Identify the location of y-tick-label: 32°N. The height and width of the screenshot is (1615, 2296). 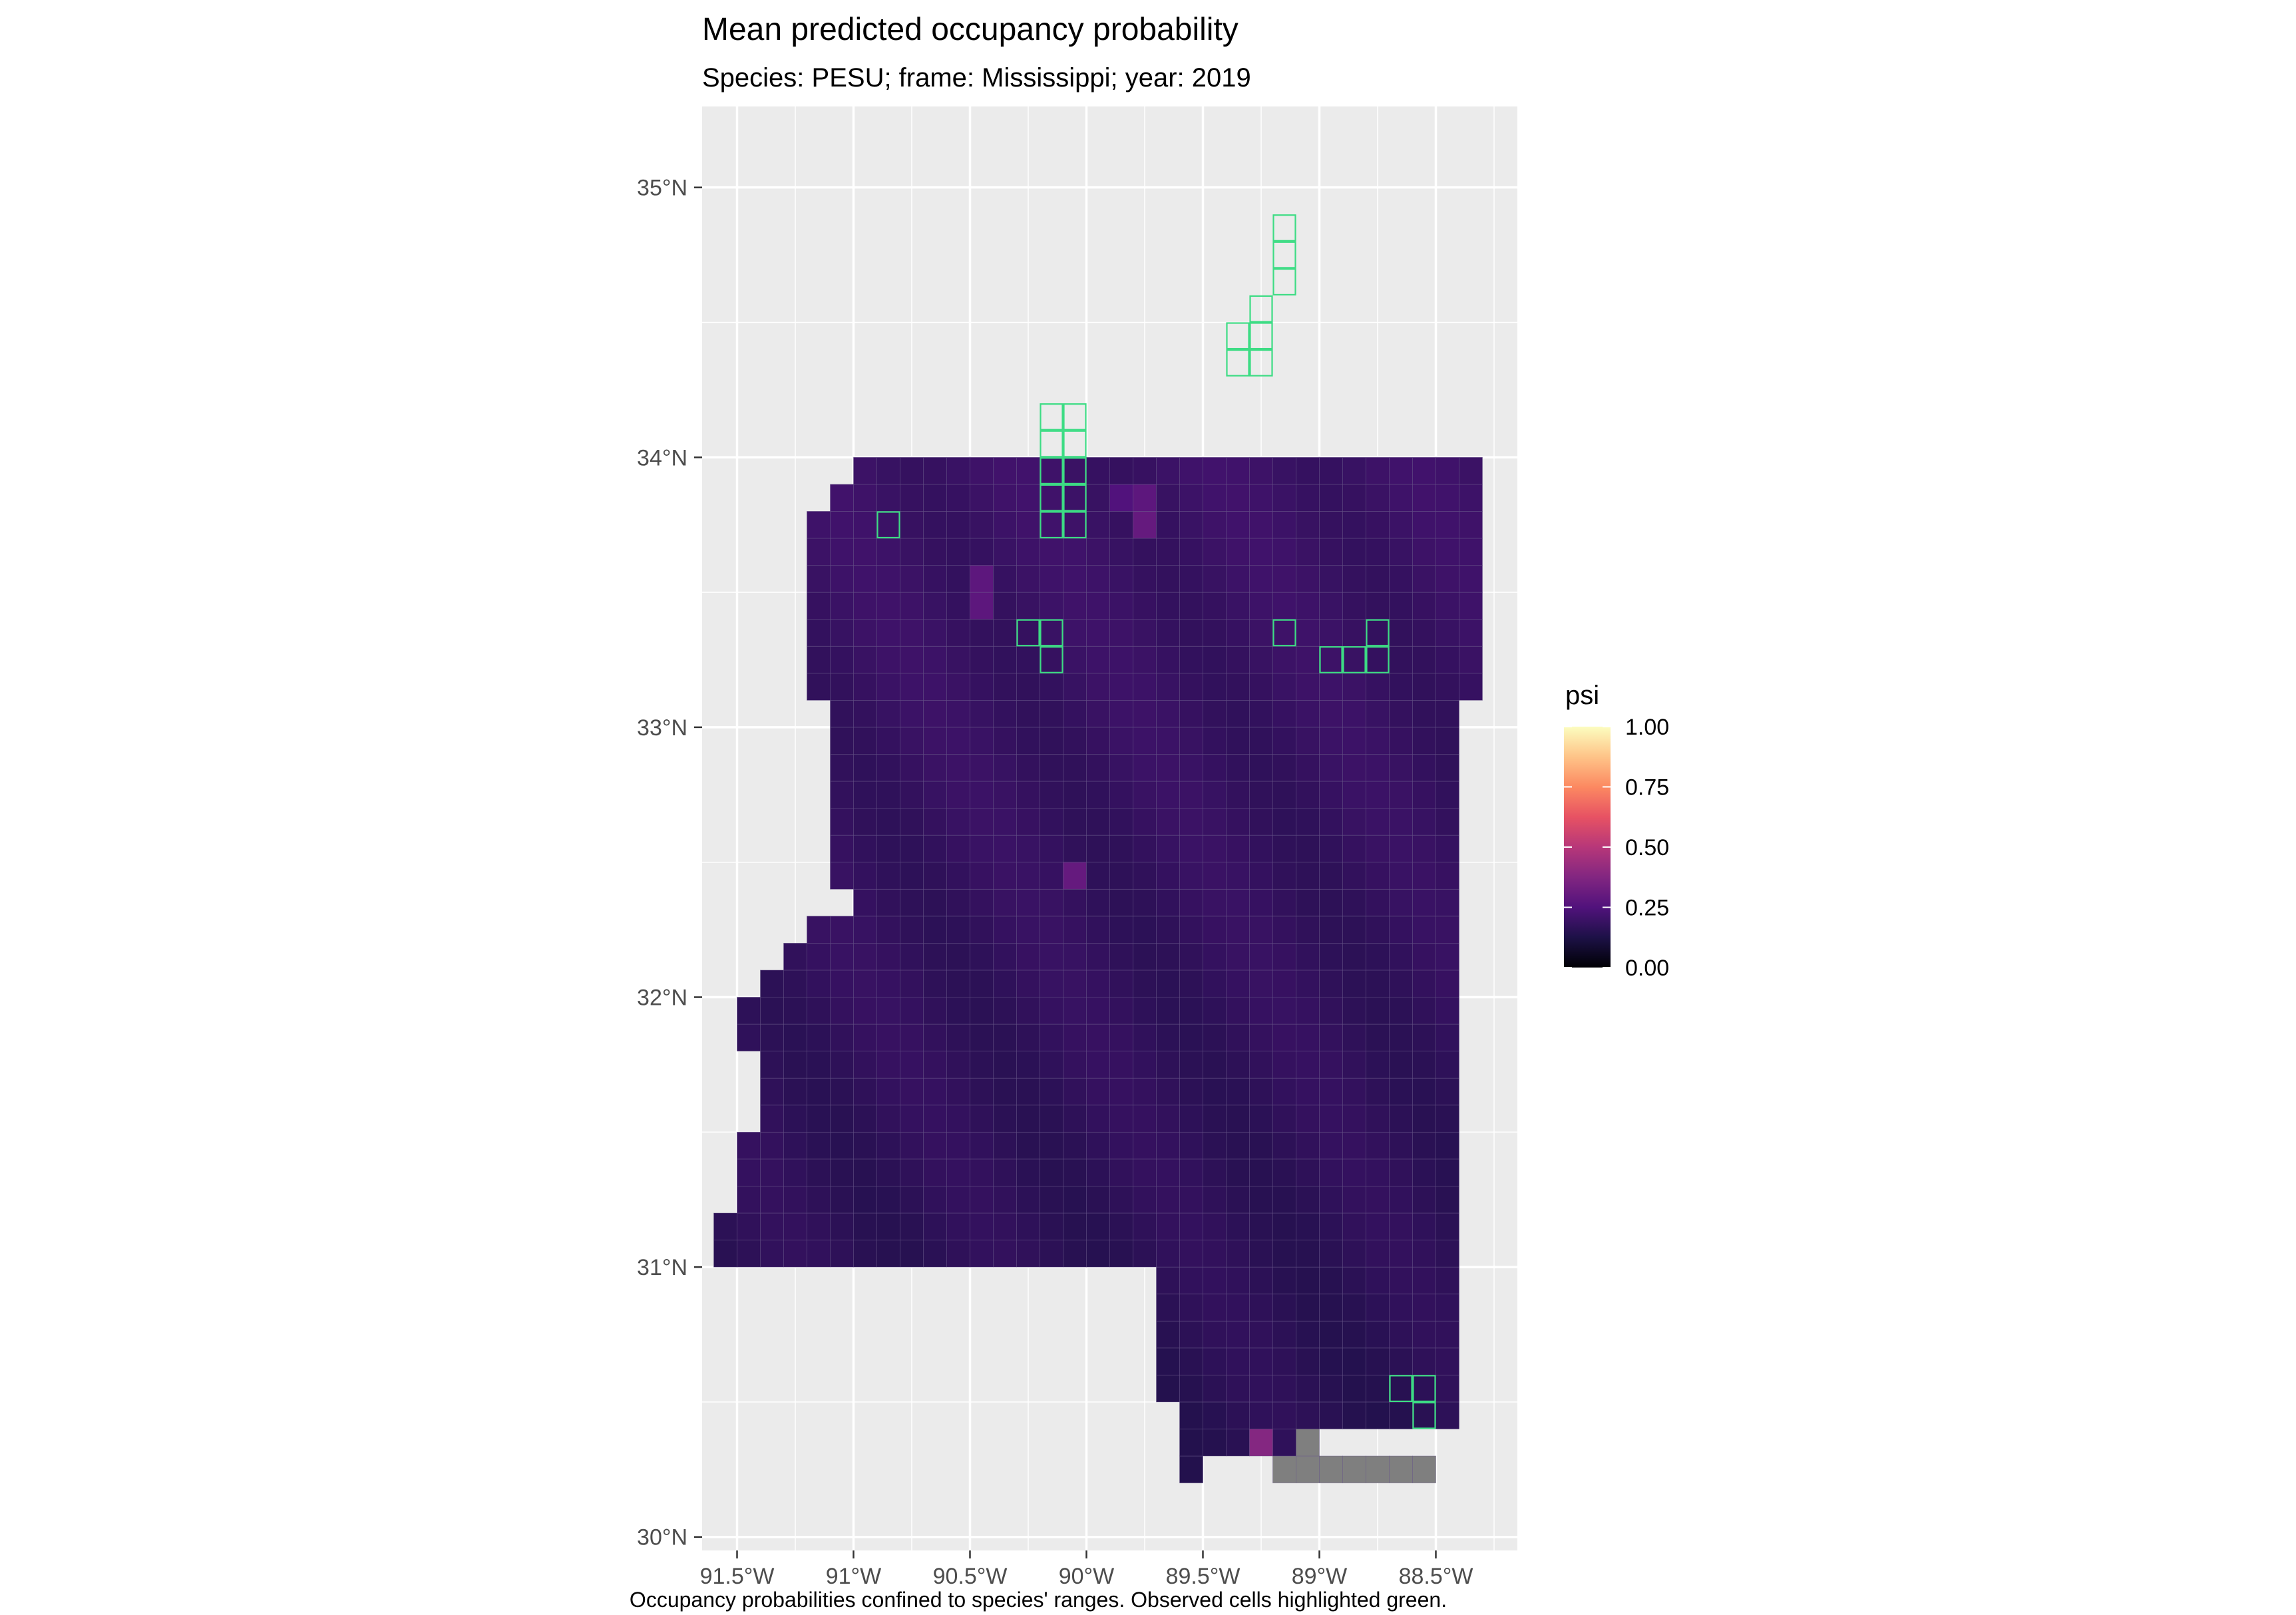
(662, 998).